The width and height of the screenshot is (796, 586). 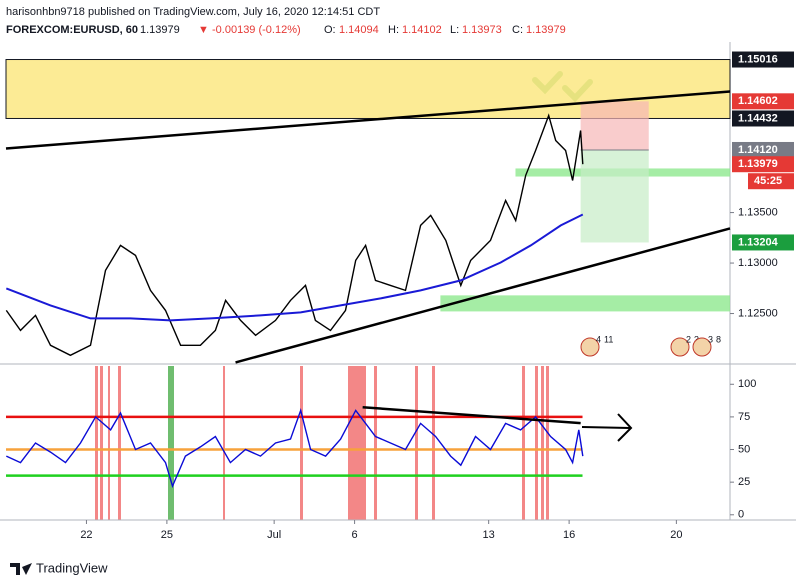 I want to click on y-tick-label: 75, so click(x=744, y=417).